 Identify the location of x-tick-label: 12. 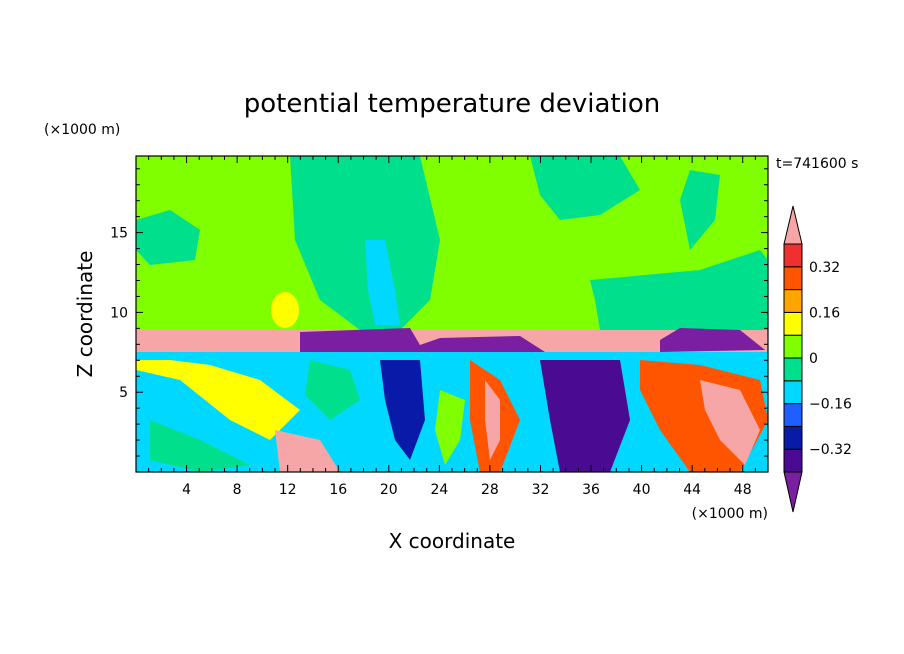
(288, 490).